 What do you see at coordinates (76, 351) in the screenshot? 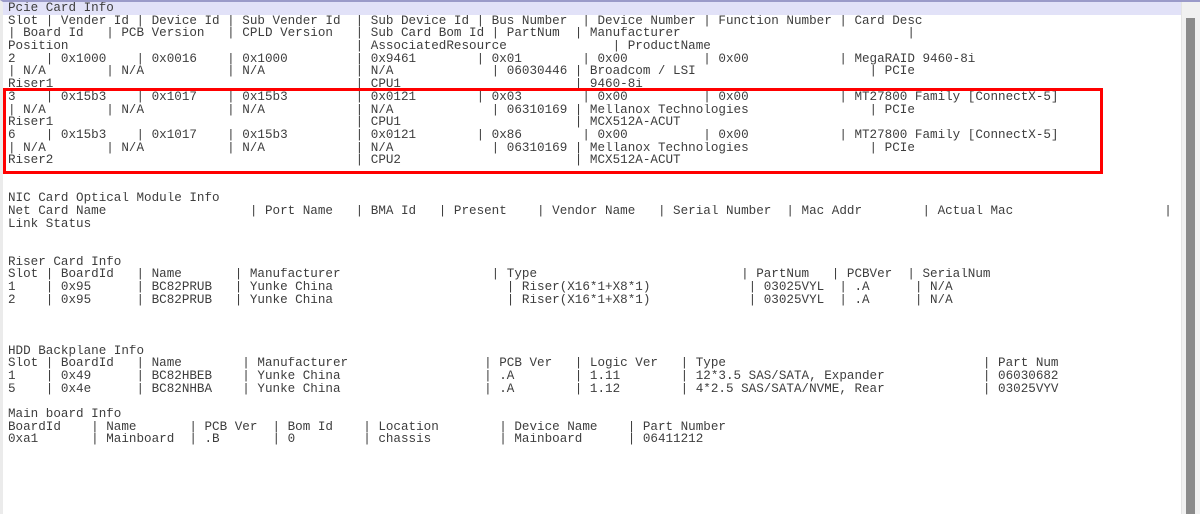
I see `terminal-line: HDD Backplane Info` at bounding box center [76, 351].